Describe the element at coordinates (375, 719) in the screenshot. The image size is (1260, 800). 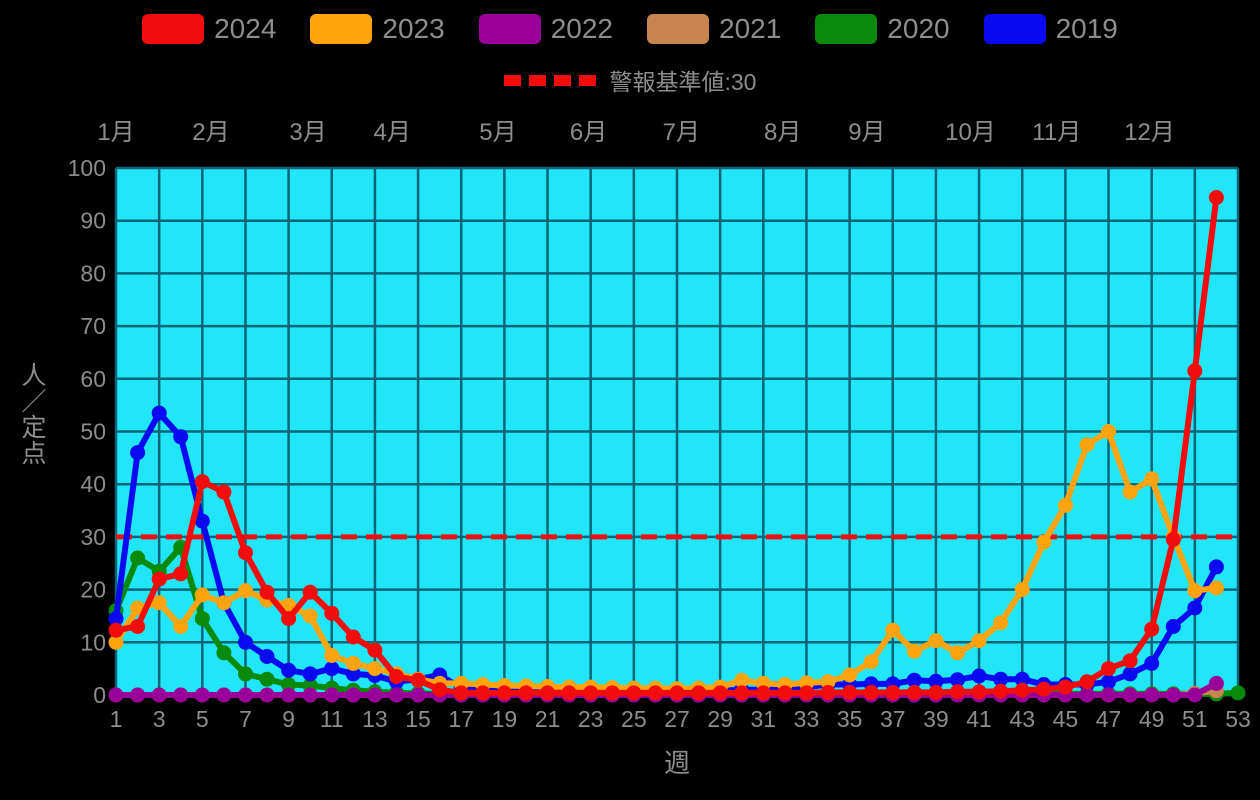
I see `x-tick-label: 13` at that location.